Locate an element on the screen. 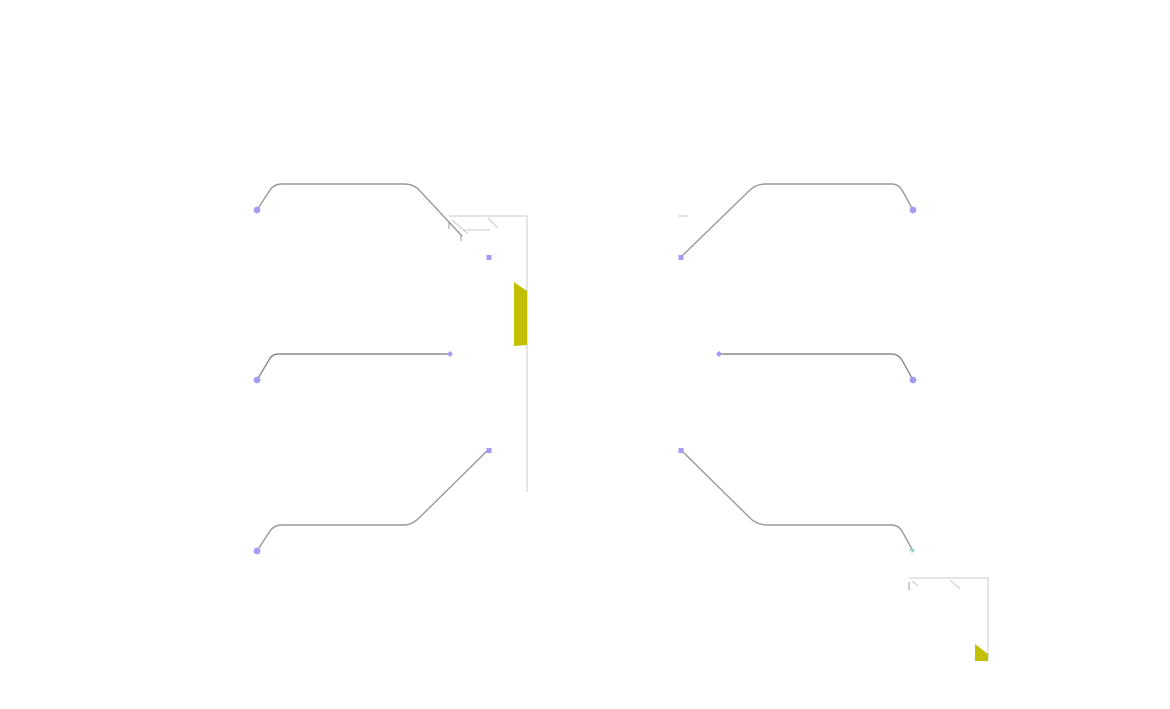  connector-right-middle is located at coordinates (816, 367).